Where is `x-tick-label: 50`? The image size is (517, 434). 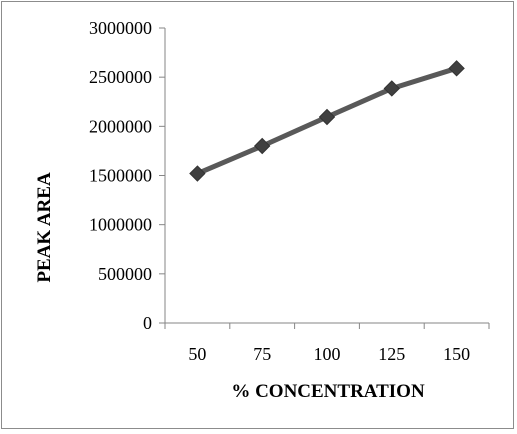 x-tick-label: 50 is located at coordinates (197, 354).